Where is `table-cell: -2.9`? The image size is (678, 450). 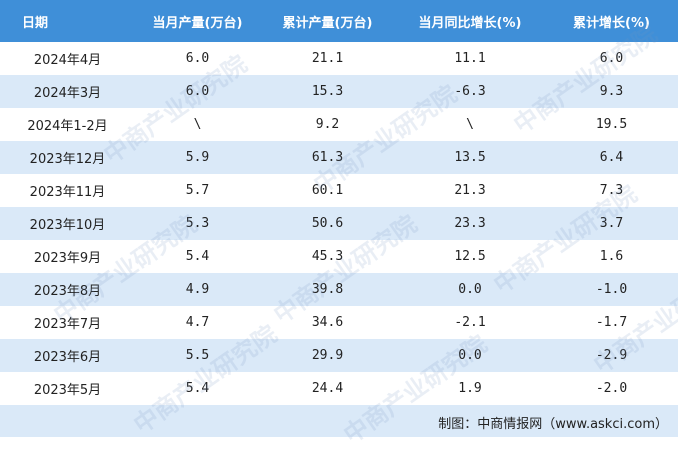
table-cell: -2.9 is located at coordinates (611, 355).